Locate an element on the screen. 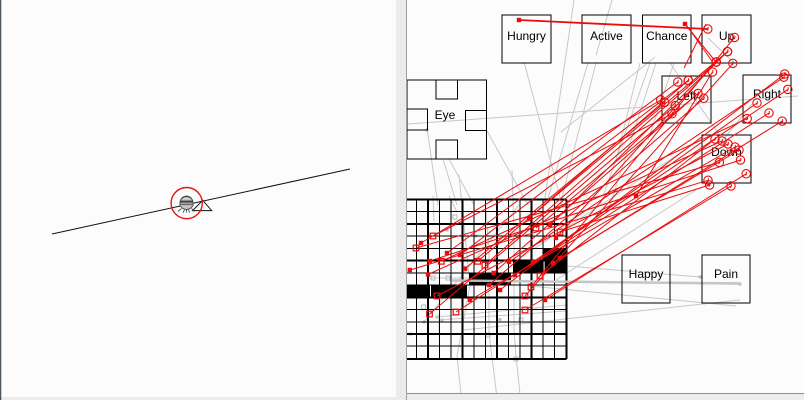  svg-text: Hungry is located at coordinates (526, 36).